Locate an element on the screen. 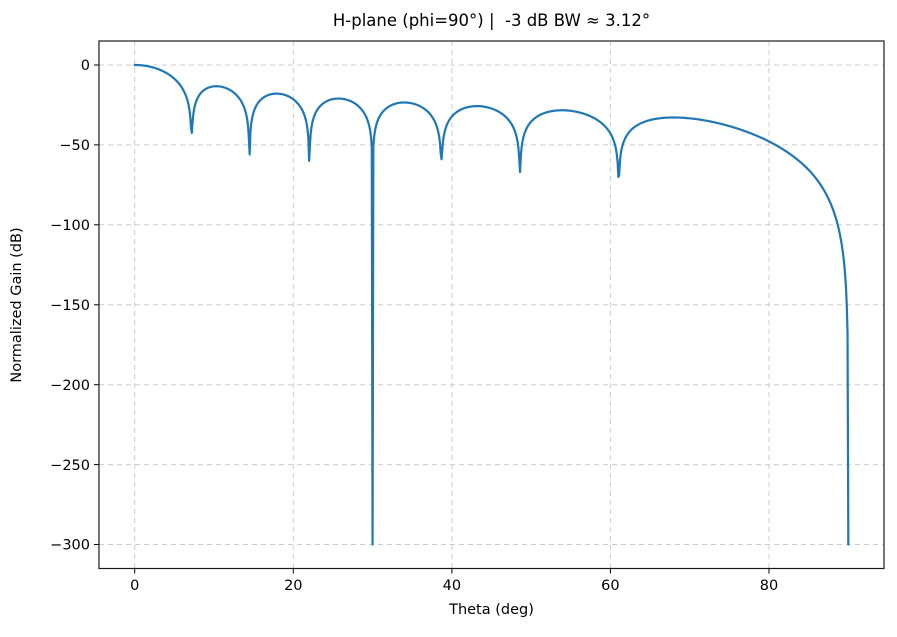 Image resolution: width=897 pixels, height=637 pixels. y-axis-label: Normalized Gain (dB) is located at coordinates (17, 305).